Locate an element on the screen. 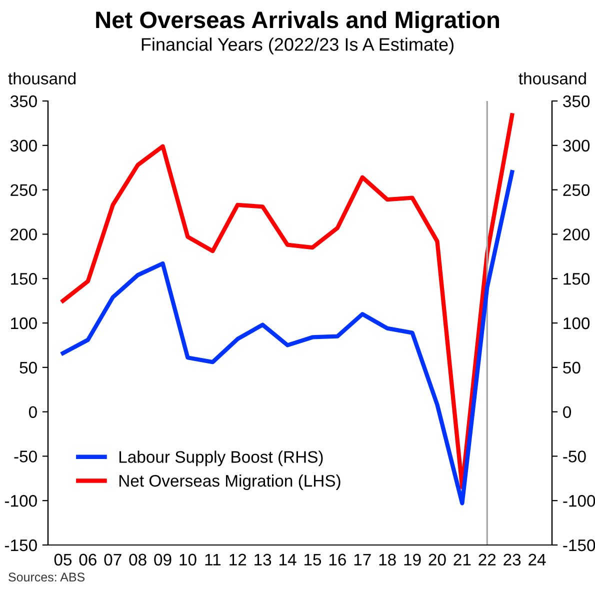 The width and height of the screenshot is (595, 591). chart-title: Net Overseas Arrivals and Migration is located at coordinates (297, 22).